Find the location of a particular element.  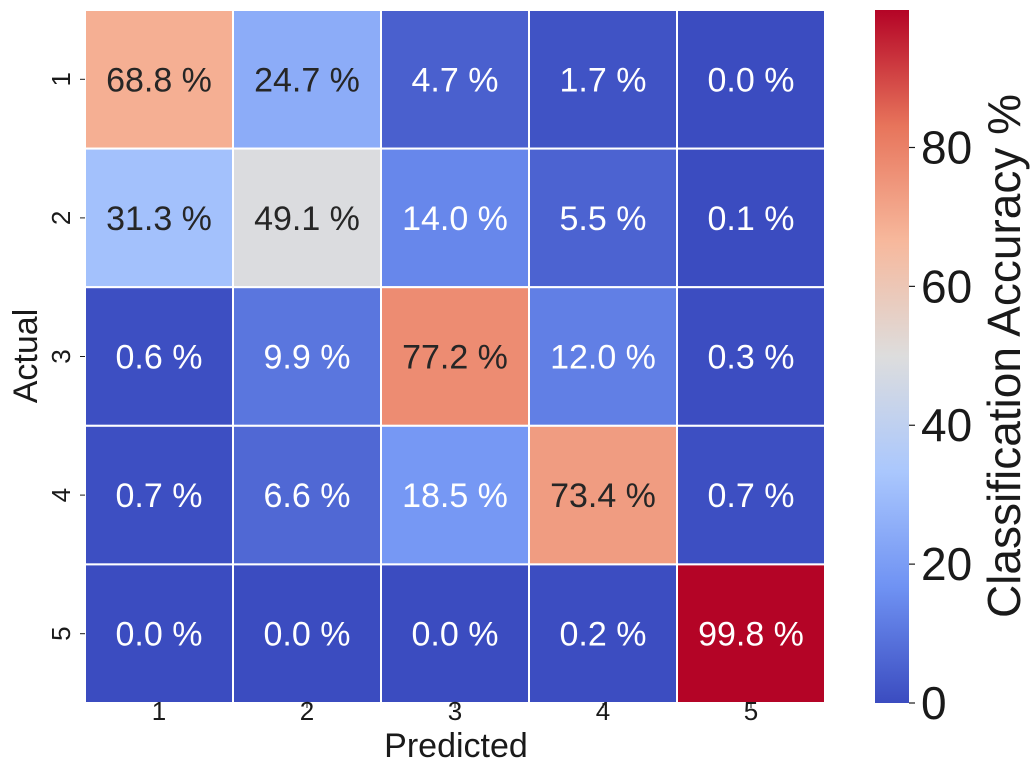

heatmap-cell-label: 9.9 % is located at coordinates (307, 358).